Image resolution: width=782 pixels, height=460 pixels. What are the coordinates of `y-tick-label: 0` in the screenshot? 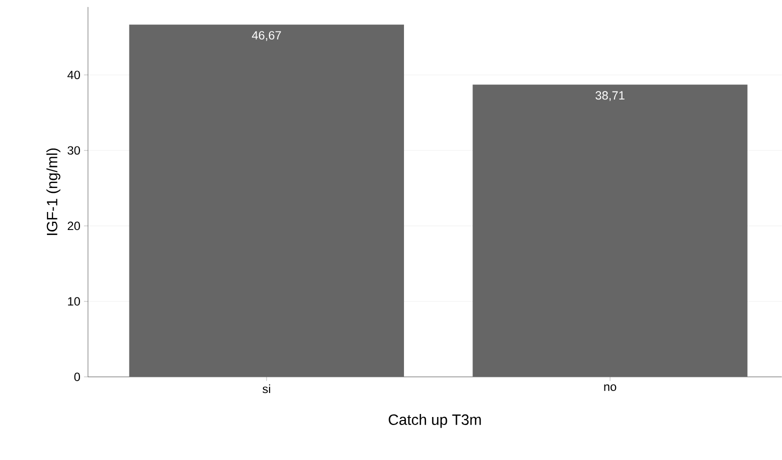 It's located at (77, 377).